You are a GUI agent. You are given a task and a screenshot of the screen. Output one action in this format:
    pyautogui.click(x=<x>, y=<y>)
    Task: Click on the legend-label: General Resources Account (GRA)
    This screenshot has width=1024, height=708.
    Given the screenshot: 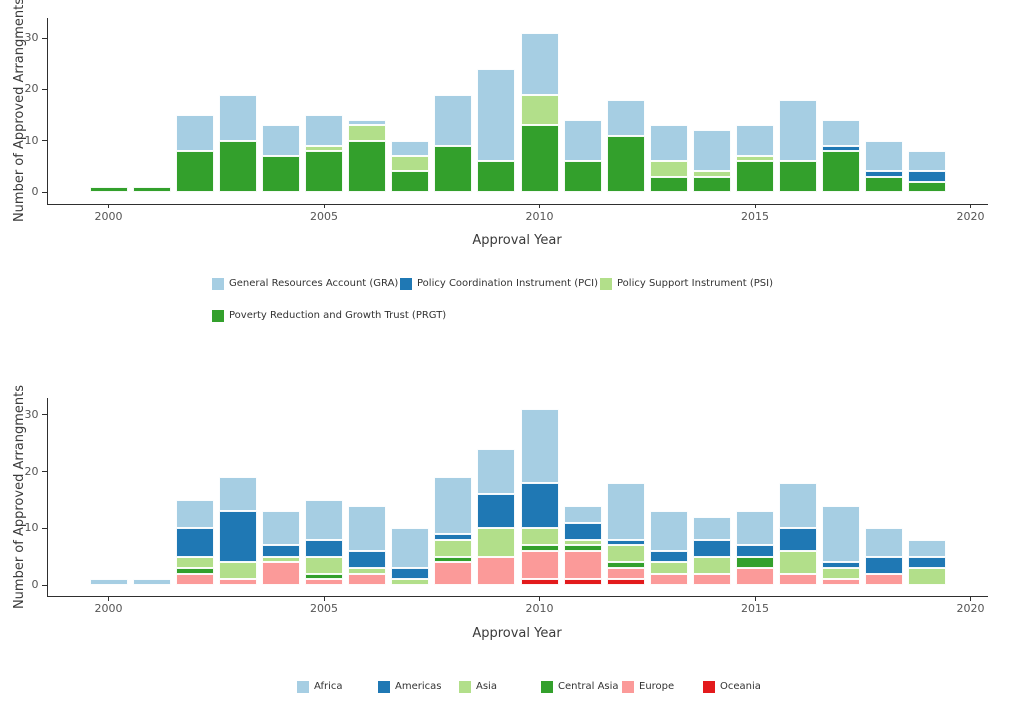 What is the action you would take?
    pyautogui.click(x=314, y=283)
    